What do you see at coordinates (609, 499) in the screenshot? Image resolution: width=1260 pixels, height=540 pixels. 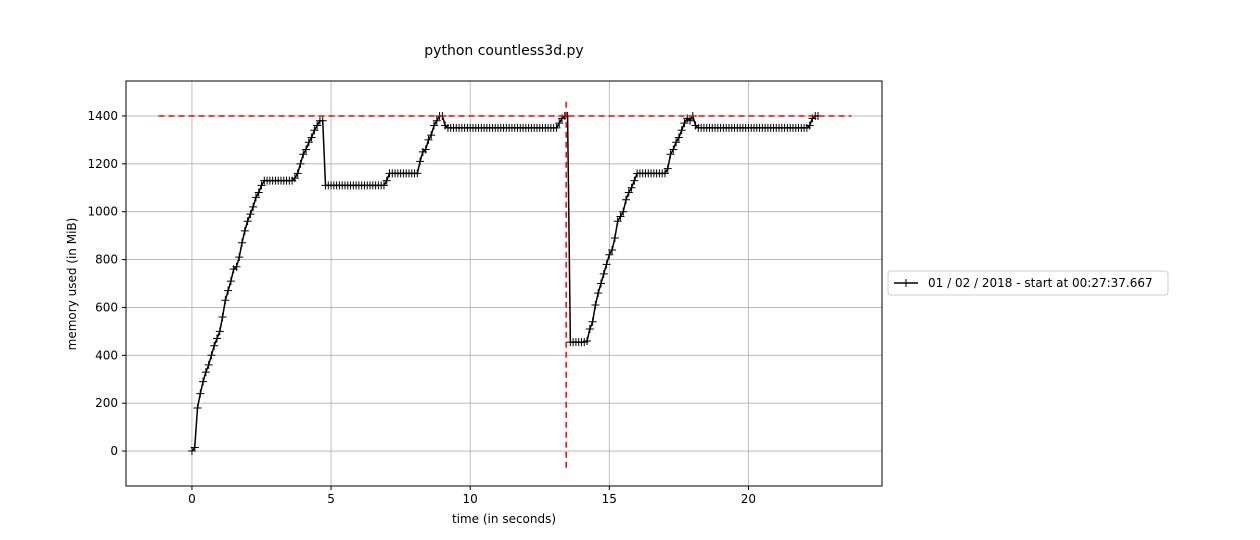 I see `x-tick-label: 15` at bounding box center [609, 499].